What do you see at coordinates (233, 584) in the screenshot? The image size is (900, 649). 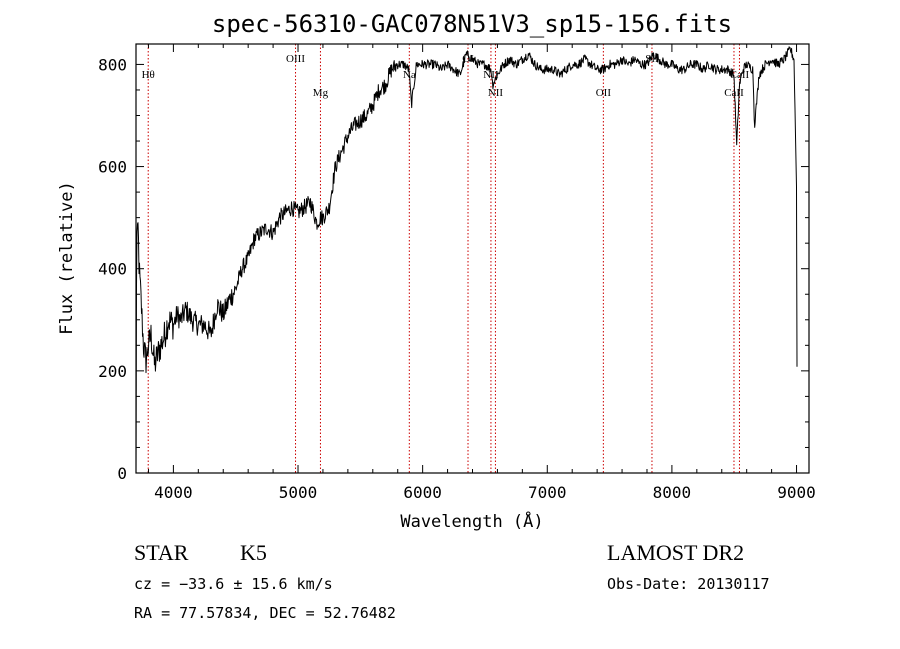 I see `redshift-value: cz = −33.6 ± 15.6 km/s` at bounding box center [233, 584].